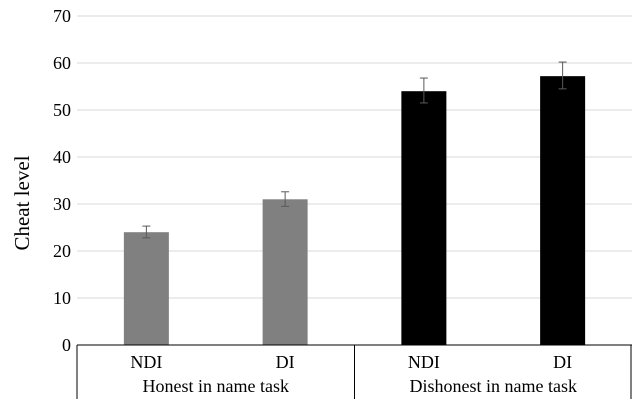 The width and height of the screenshot is (632, 399). Describe the element at coordinates (62, 110) in the screenshot. I see `y-tick-label: 50` at that location.